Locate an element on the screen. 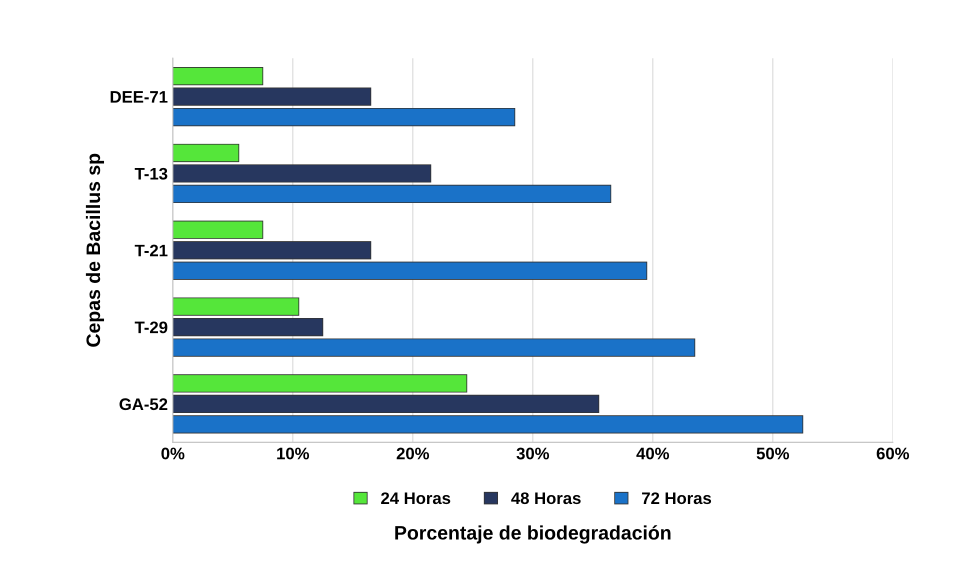 This screenshot has height=582, width=960. x-tick-label: 50% is located at coordinates (773, 454).